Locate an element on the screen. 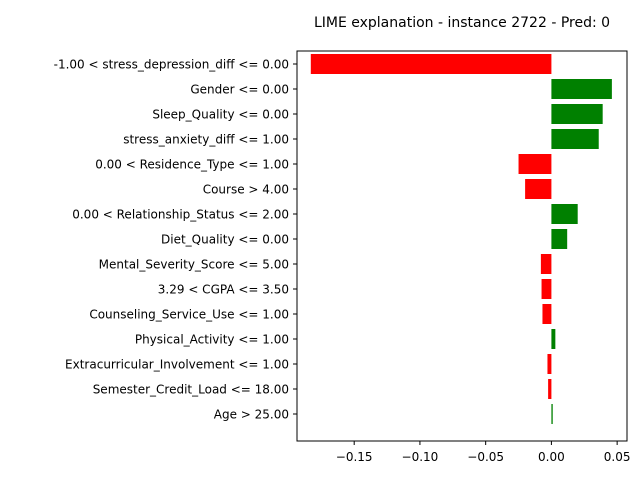  x-tick-label-1: −0.10 is located at coordinates (420, 457).